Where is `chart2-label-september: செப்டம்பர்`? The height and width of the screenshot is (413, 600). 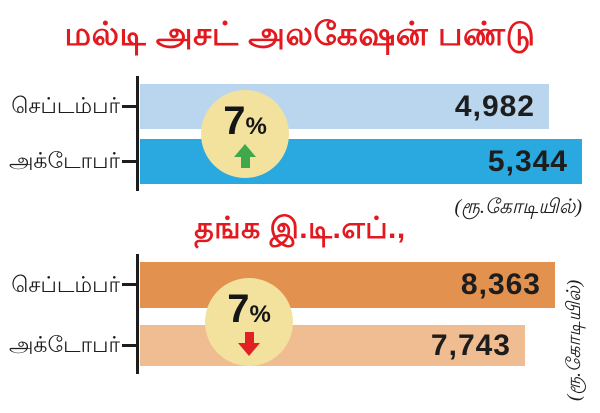 chart2-label-september: செப்டம்பர் is located at coordinates (65, 284).